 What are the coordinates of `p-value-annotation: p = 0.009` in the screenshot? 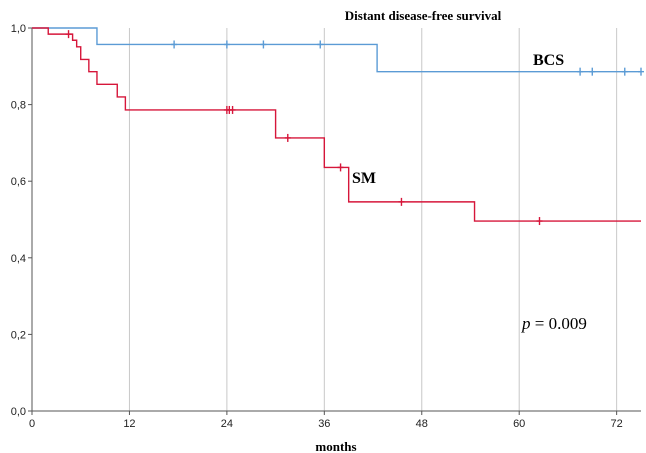 It's located at (554, 323).